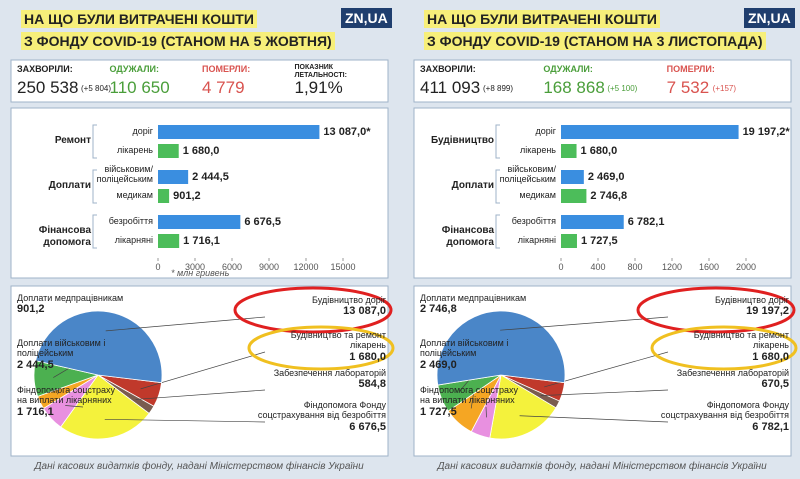 The width and height of the screenshot is (800, 479). Describe the element at coordinates (646, 222) in the screenshot. I see `value-label: 6 782,1` at that location.